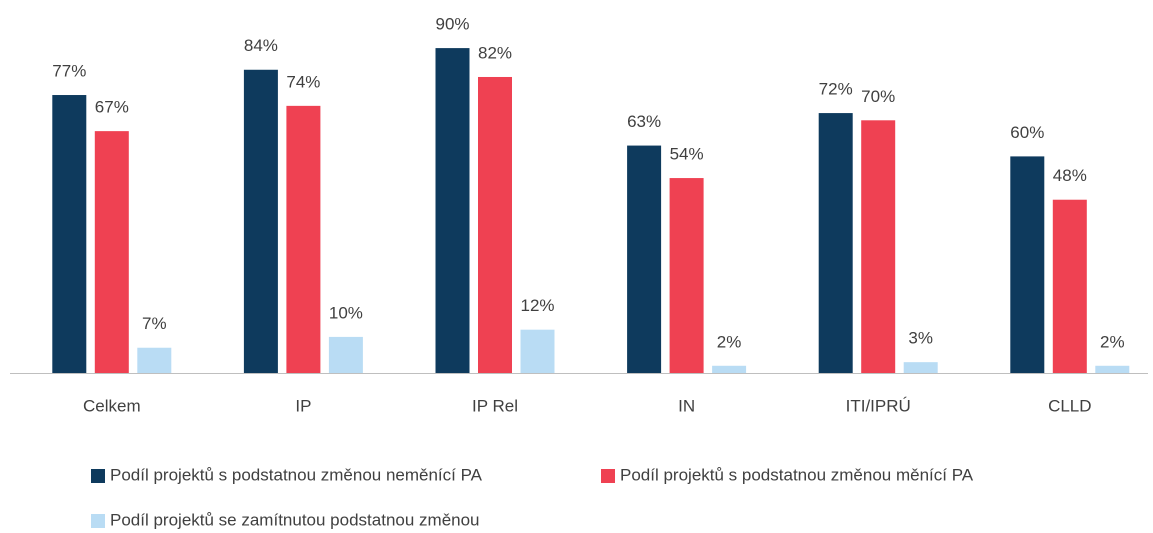  What do you see at coordinates (537, 305) in the screenshot?
I see `data-label: 12%` at bounding box center [537, 305].